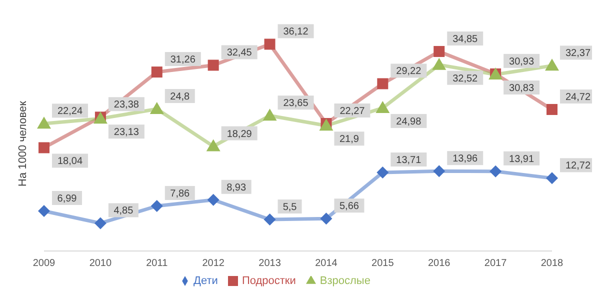 The image size is (600, 295). I want to click on x-tick-label: 2017, so click(496, 264).